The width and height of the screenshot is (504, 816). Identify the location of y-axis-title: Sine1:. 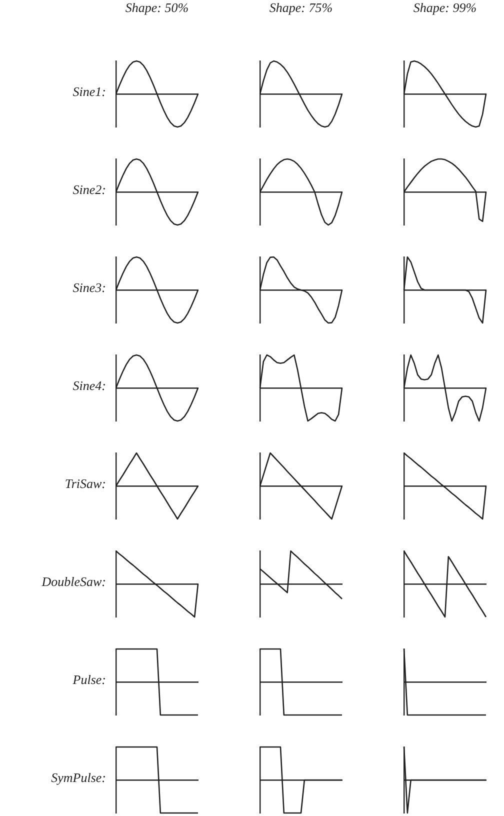
(89, 92).